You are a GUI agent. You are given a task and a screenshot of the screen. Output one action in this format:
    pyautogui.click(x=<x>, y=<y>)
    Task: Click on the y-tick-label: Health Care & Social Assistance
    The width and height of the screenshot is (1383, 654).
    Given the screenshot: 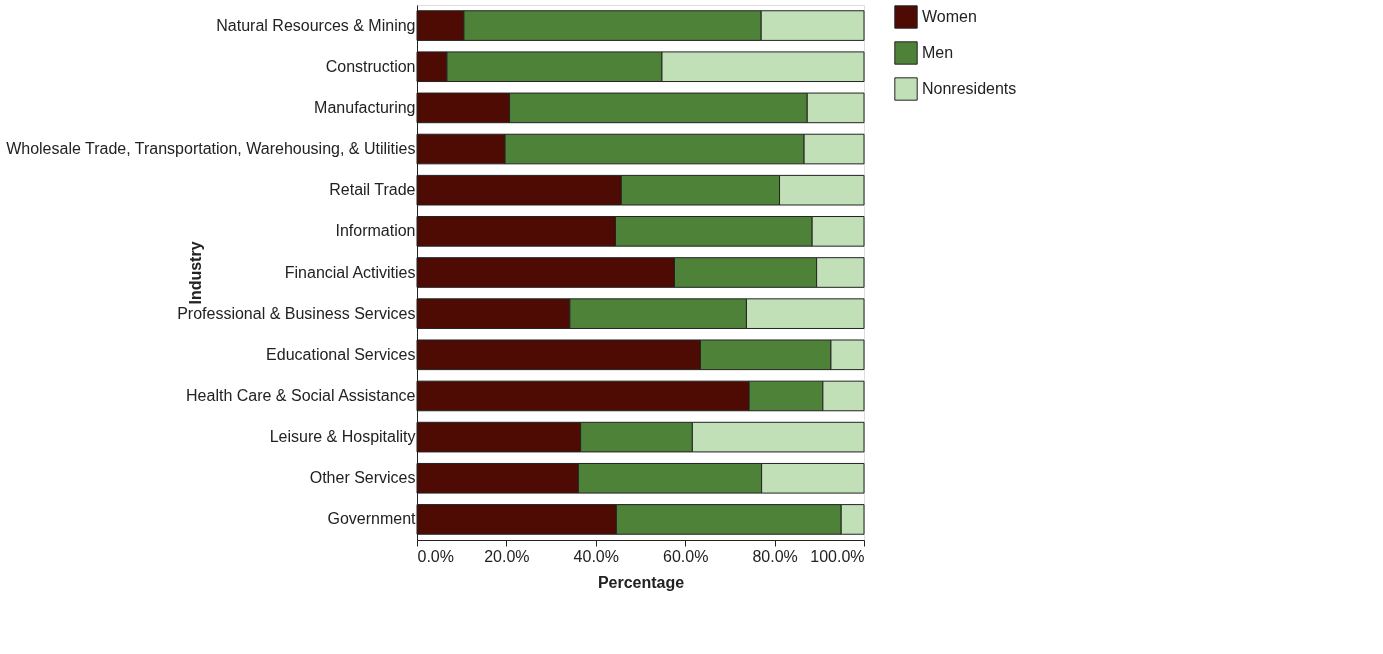 What is the action you would take?
    pyautogui.click(x=301, y=395)
    